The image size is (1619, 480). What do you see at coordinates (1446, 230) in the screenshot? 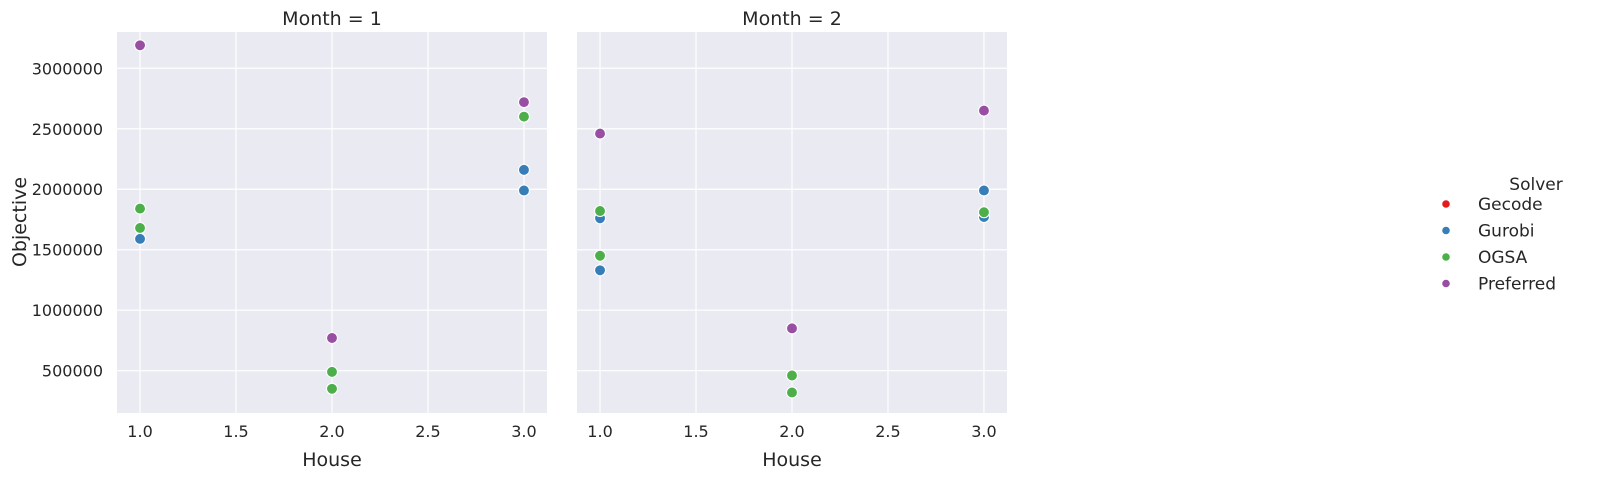
I see `legend-marker-gurobi` at bounding box center [1446, 230].